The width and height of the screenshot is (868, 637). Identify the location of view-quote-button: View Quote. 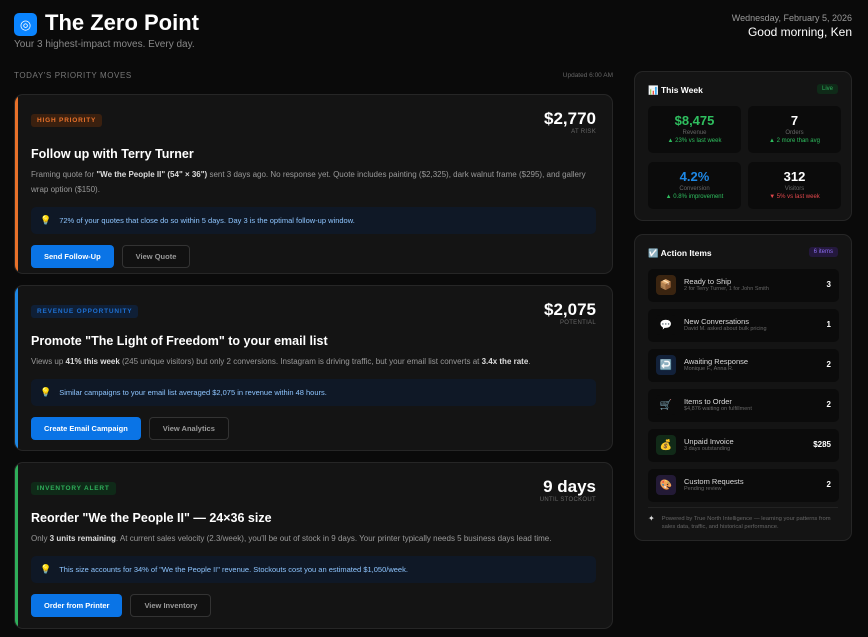
(156, 256).